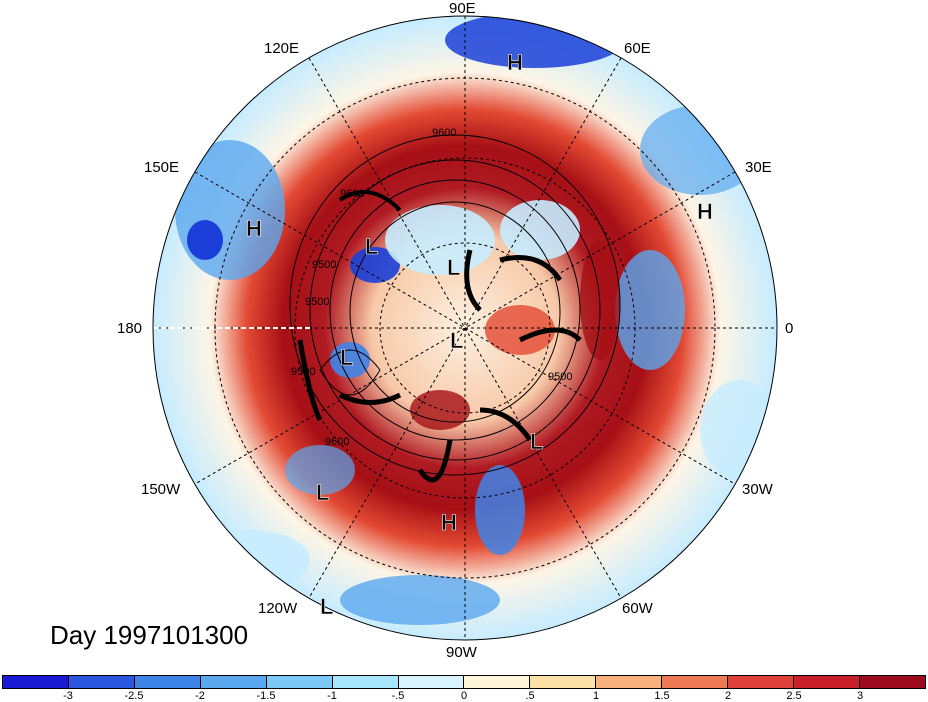 This screenshot has width=928, height=702. What do you see at coordinates (134, 696) in the screenshot?
I see `colorbar-tick-label: -2.5` at bounding box center [134, 696].